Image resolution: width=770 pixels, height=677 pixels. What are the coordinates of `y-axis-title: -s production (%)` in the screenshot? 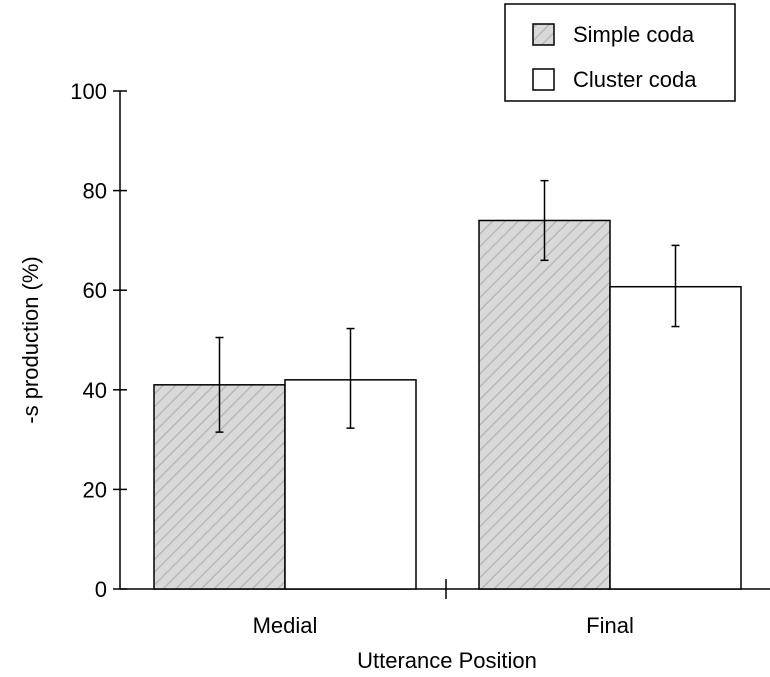 It's located at (30, 340).